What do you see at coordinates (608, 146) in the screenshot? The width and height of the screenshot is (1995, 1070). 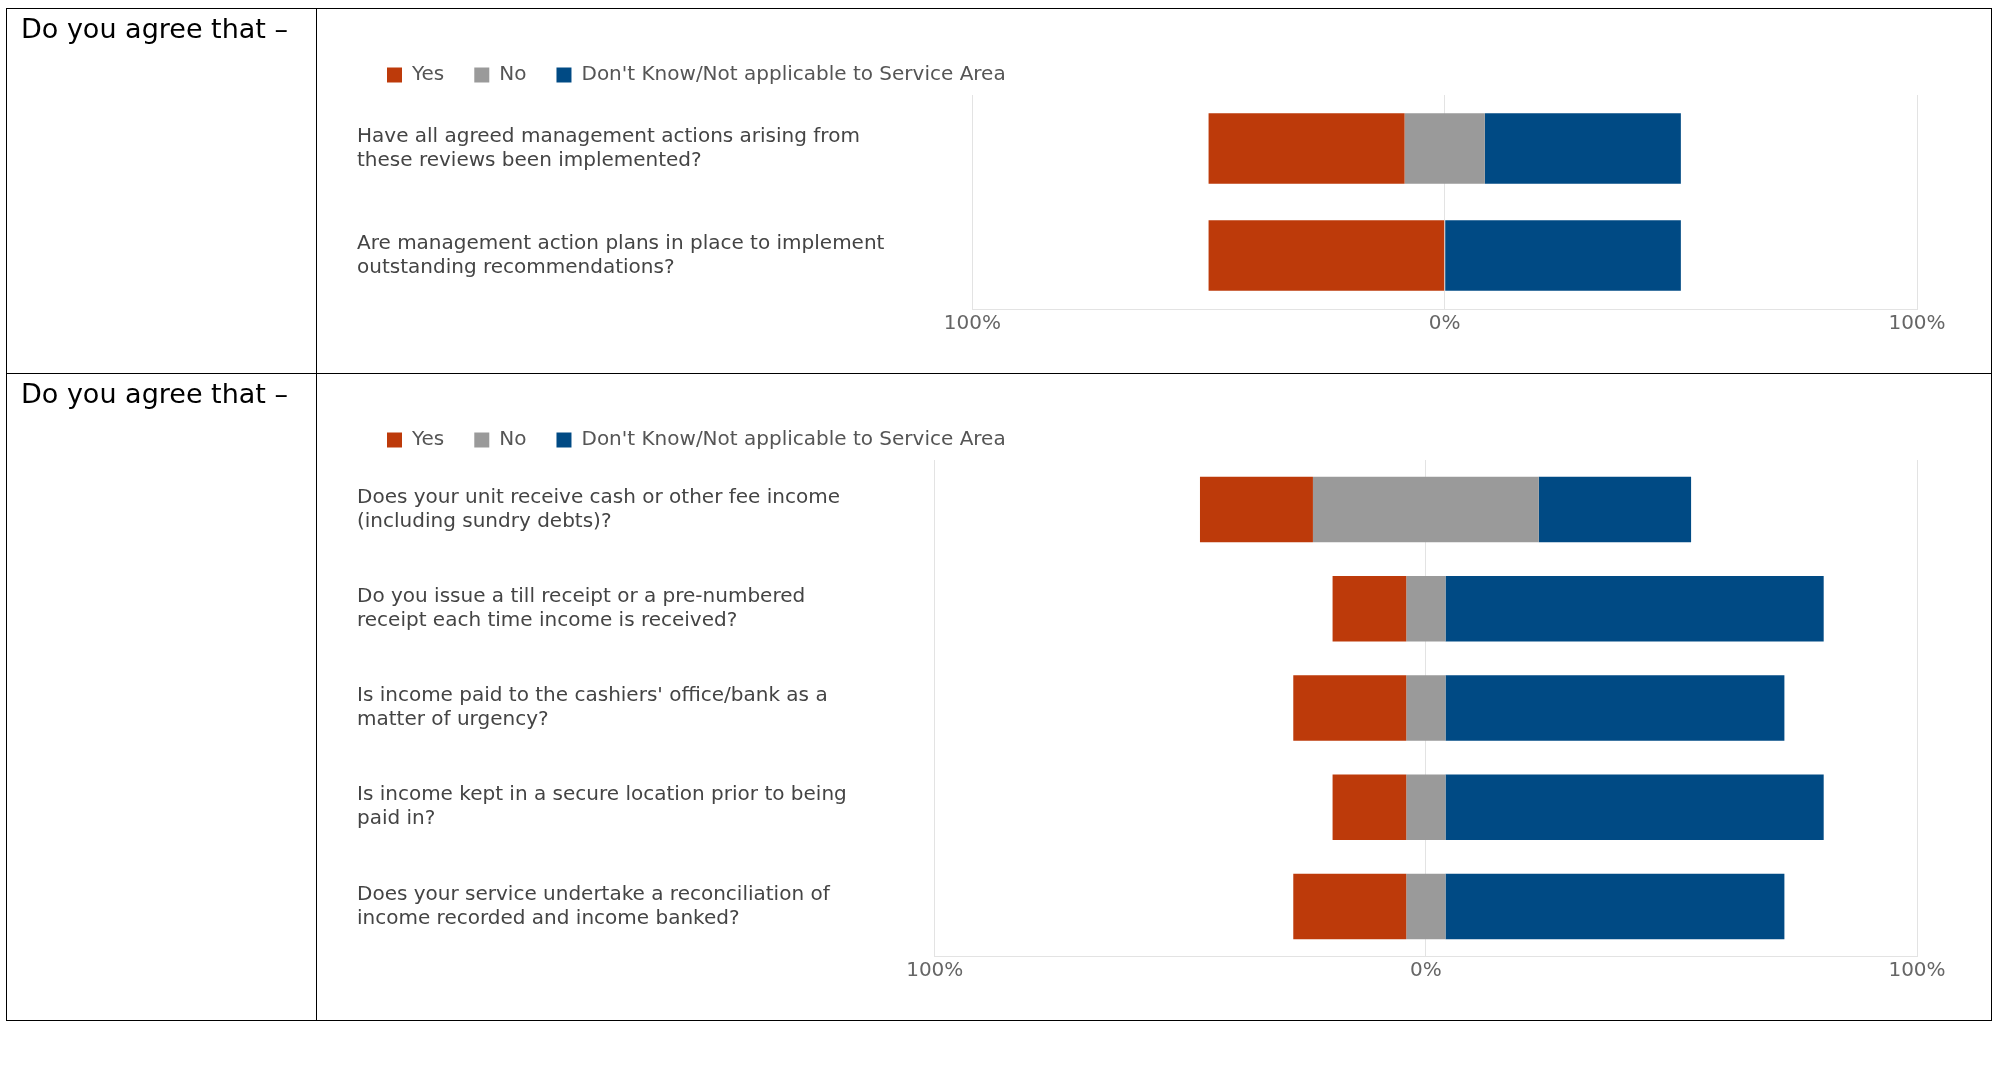 I see `y-tick-label: Have all agreed management actions arising from these reviews been implemented?` at bounding box center [608, 146].